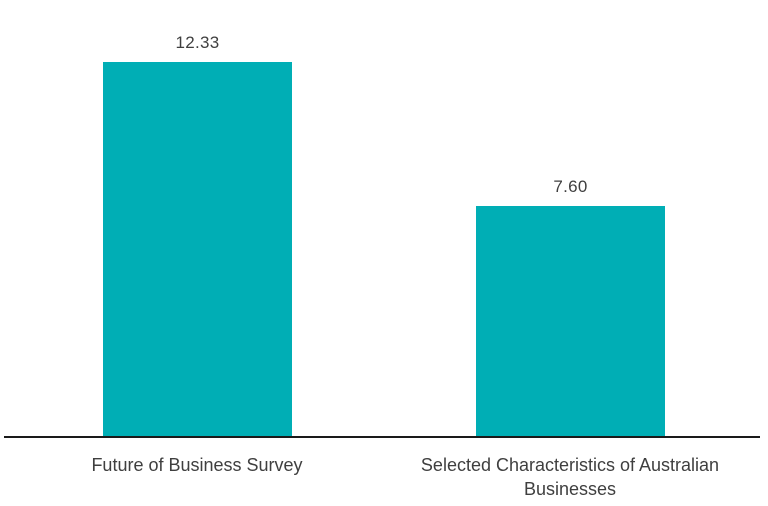 The image size is (768, 506). Describe the element at coordinates (382, 437) in the screenshot. I see `x-axis-line` at that location.